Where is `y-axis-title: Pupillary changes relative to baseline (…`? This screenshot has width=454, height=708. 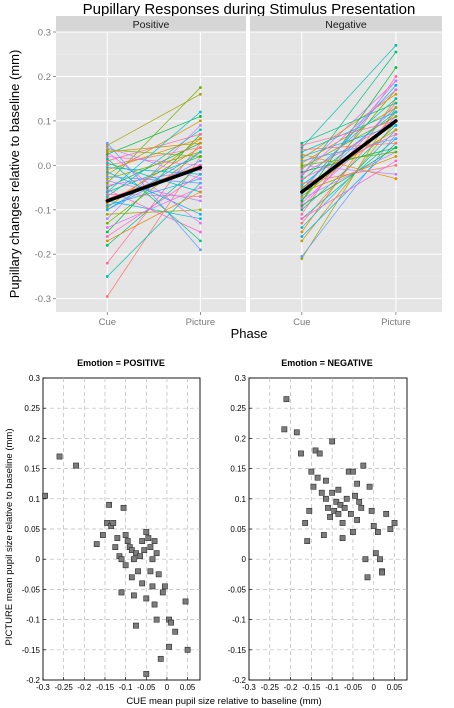 y-axis-title: Pupillary changes relative to baseline (… is located at coordinates (14, 174).